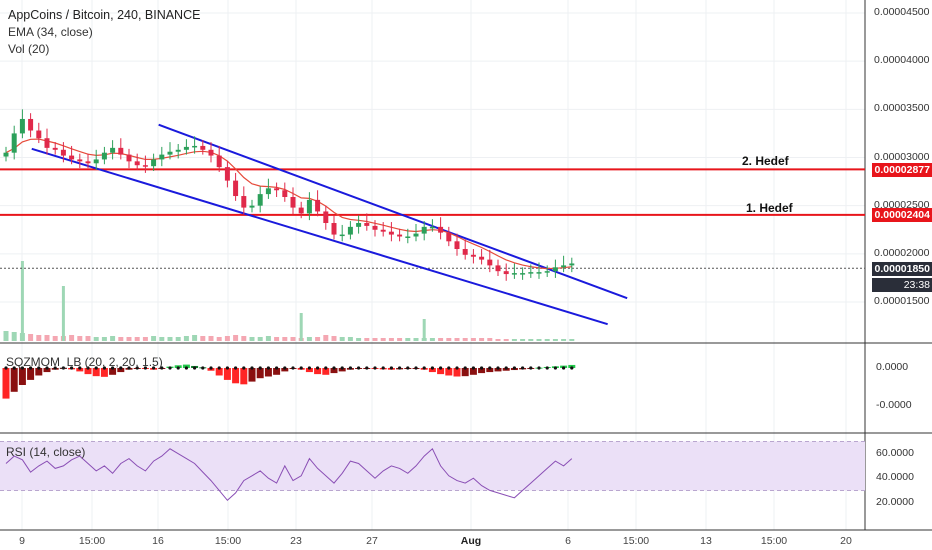 The width and height of the screenshot is (932, 550). I want to click on rsi-legend: RSI (14, close), so click(46, 452).